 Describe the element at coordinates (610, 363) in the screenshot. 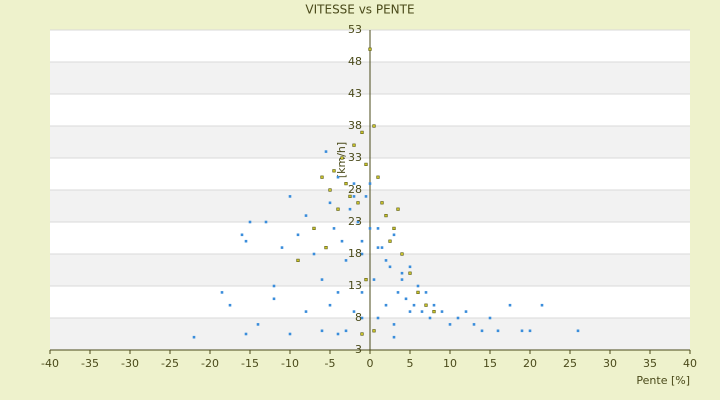

I see `x-tick-label: 30` at that location.